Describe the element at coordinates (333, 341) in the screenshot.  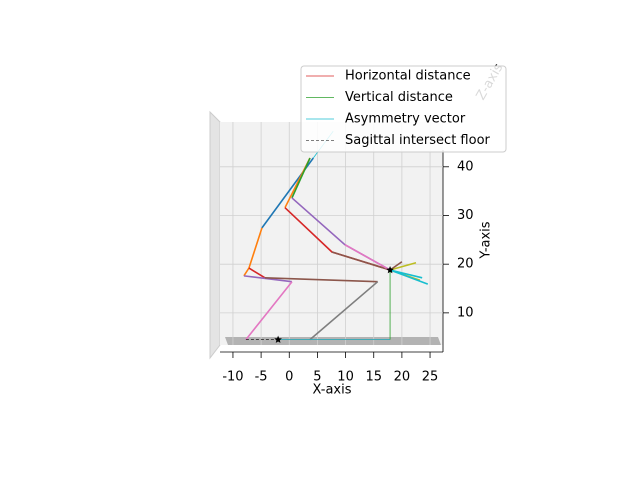
I see `floor-plane` at that location.